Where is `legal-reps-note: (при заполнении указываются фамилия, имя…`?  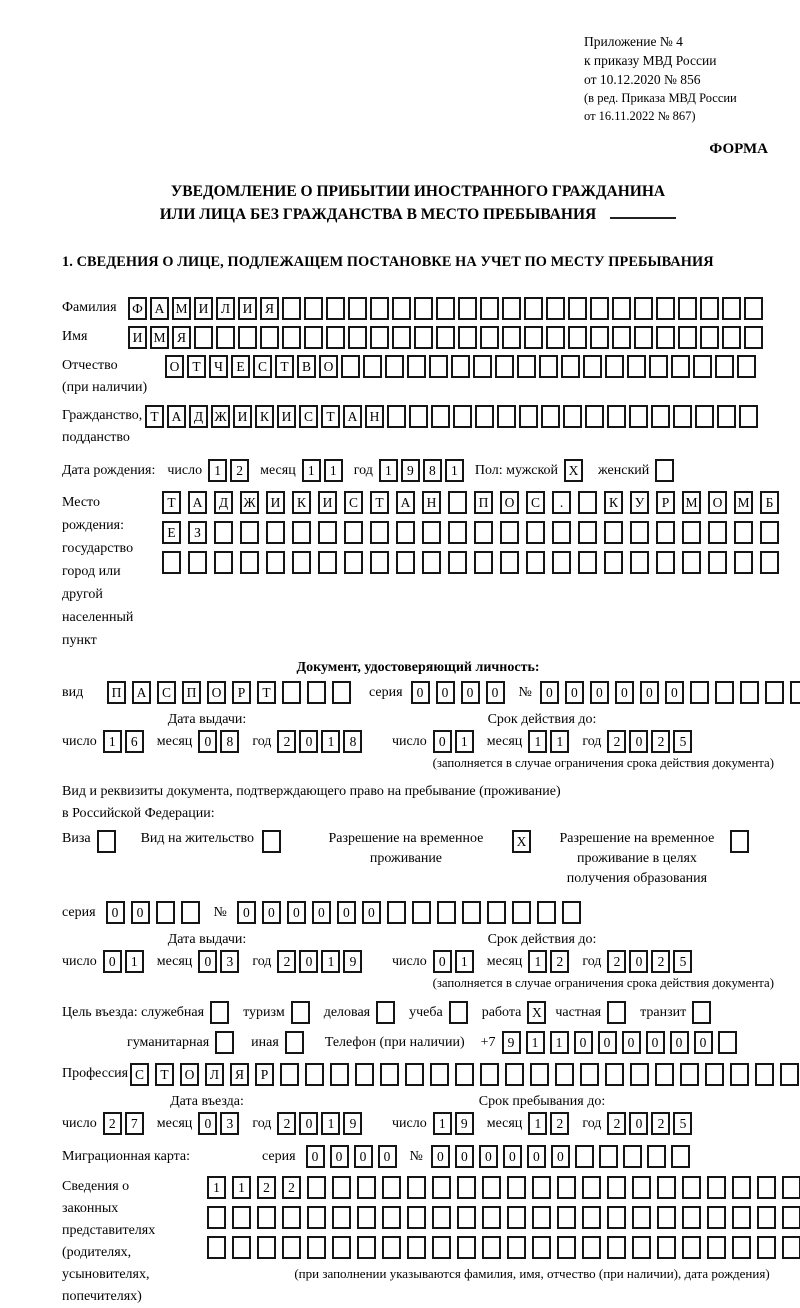
legal-reps-note: (при заполнении указываются фамилия, имя… is located at coordinates (532, 1273).